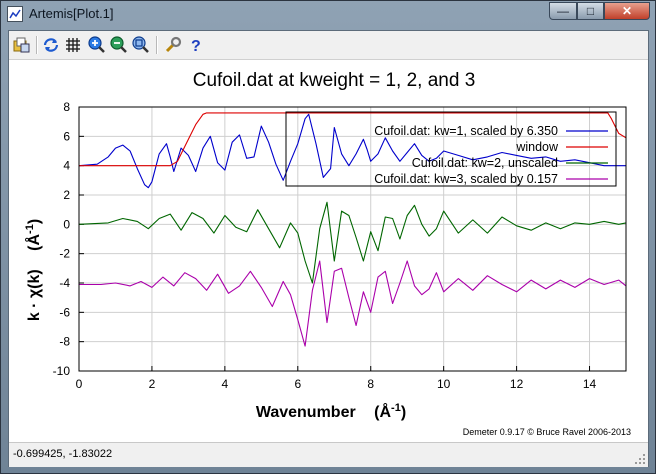 The width and height of the screenshot is (656, 474). What do you see at coordinates (382, 411) in the screenshot?
I see `x-axis-unit: (Å` at bounding box center [382, 411].